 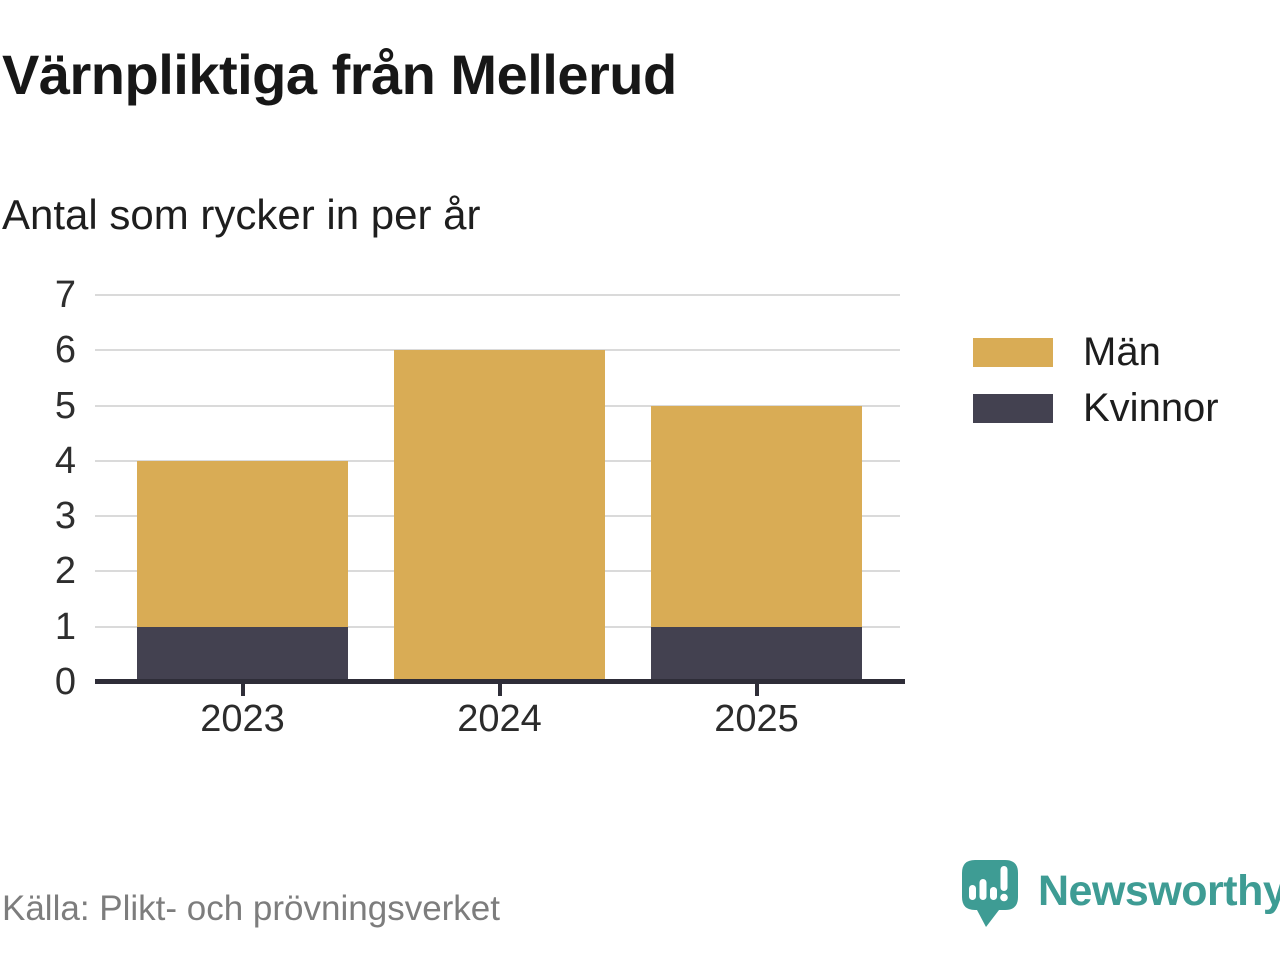 I want to click on chart-subtitle: Antal som rycker in per år, so click(x=241, y=214).